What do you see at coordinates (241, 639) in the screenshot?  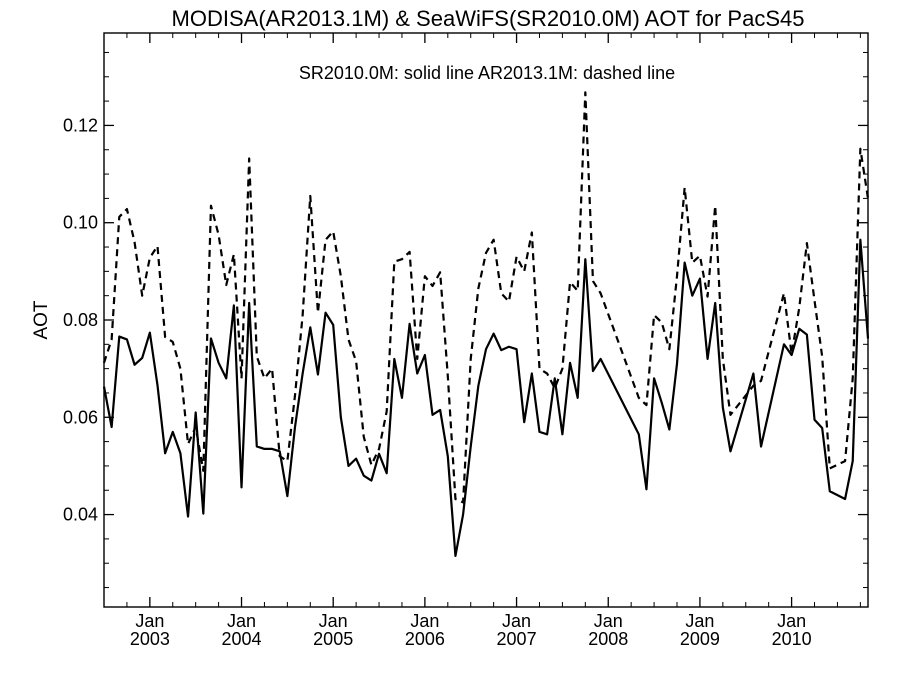 I see `x-tick-year-label: 2004` at bounding box center [241, 639].